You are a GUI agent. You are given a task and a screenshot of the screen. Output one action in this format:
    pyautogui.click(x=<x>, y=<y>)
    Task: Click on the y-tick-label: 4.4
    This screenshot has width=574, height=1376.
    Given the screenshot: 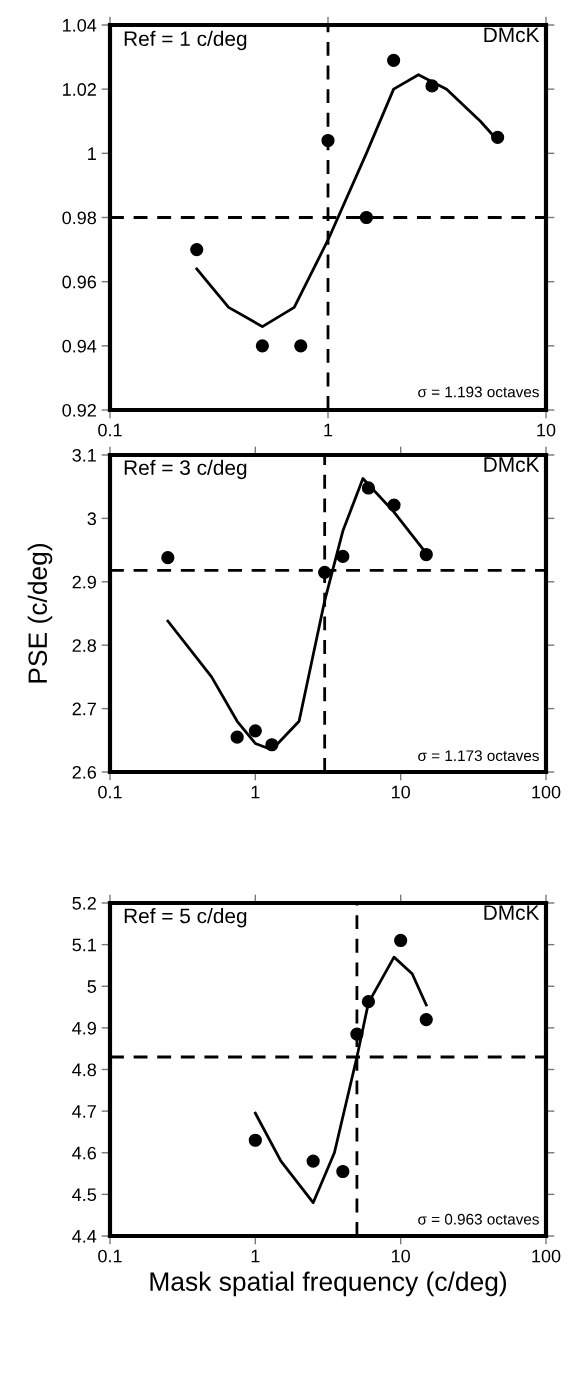 What is the action you would take?
    pyautogui.click(x=84, y=1236)
    